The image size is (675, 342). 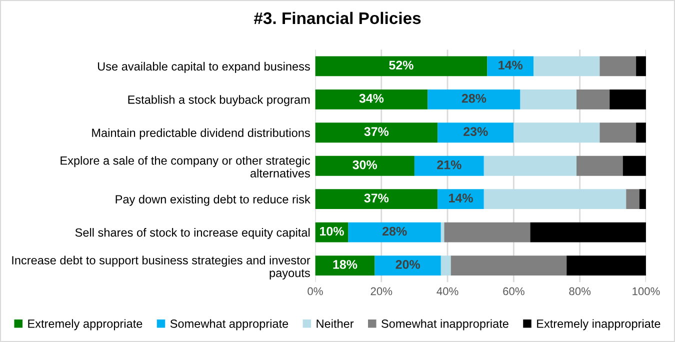 I want to click on y-tick-label: Pay down existing debt to reduce risk, so click(x=213, y=200).